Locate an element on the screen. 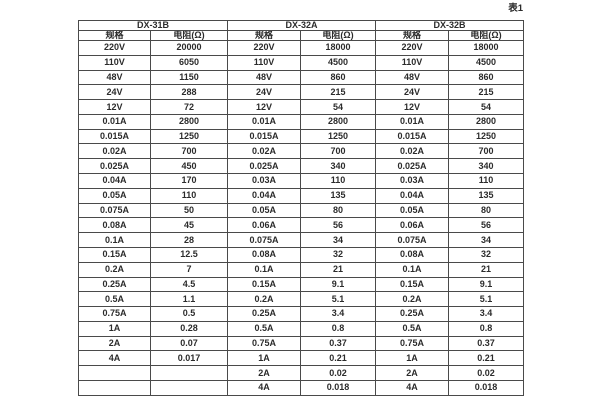 The width and height of the screenshot is (600, 400). resistance-cell: 9.1 is located at coordinates (486, 284).